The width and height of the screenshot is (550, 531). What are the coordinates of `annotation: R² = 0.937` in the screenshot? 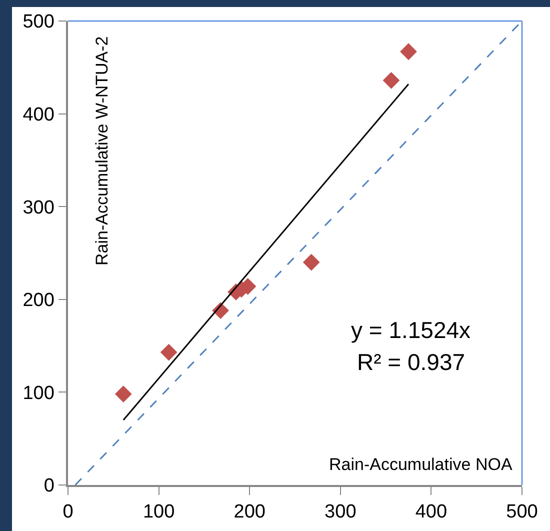 It's located at (411, 362).